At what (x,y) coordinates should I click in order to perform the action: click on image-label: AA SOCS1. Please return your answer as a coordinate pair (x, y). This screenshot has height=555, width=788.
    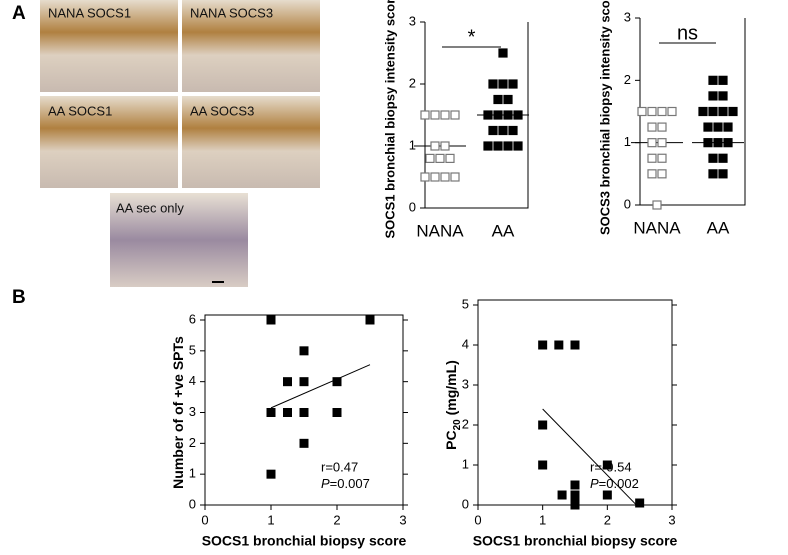
    Looking at the image, I should click on (80, 110).